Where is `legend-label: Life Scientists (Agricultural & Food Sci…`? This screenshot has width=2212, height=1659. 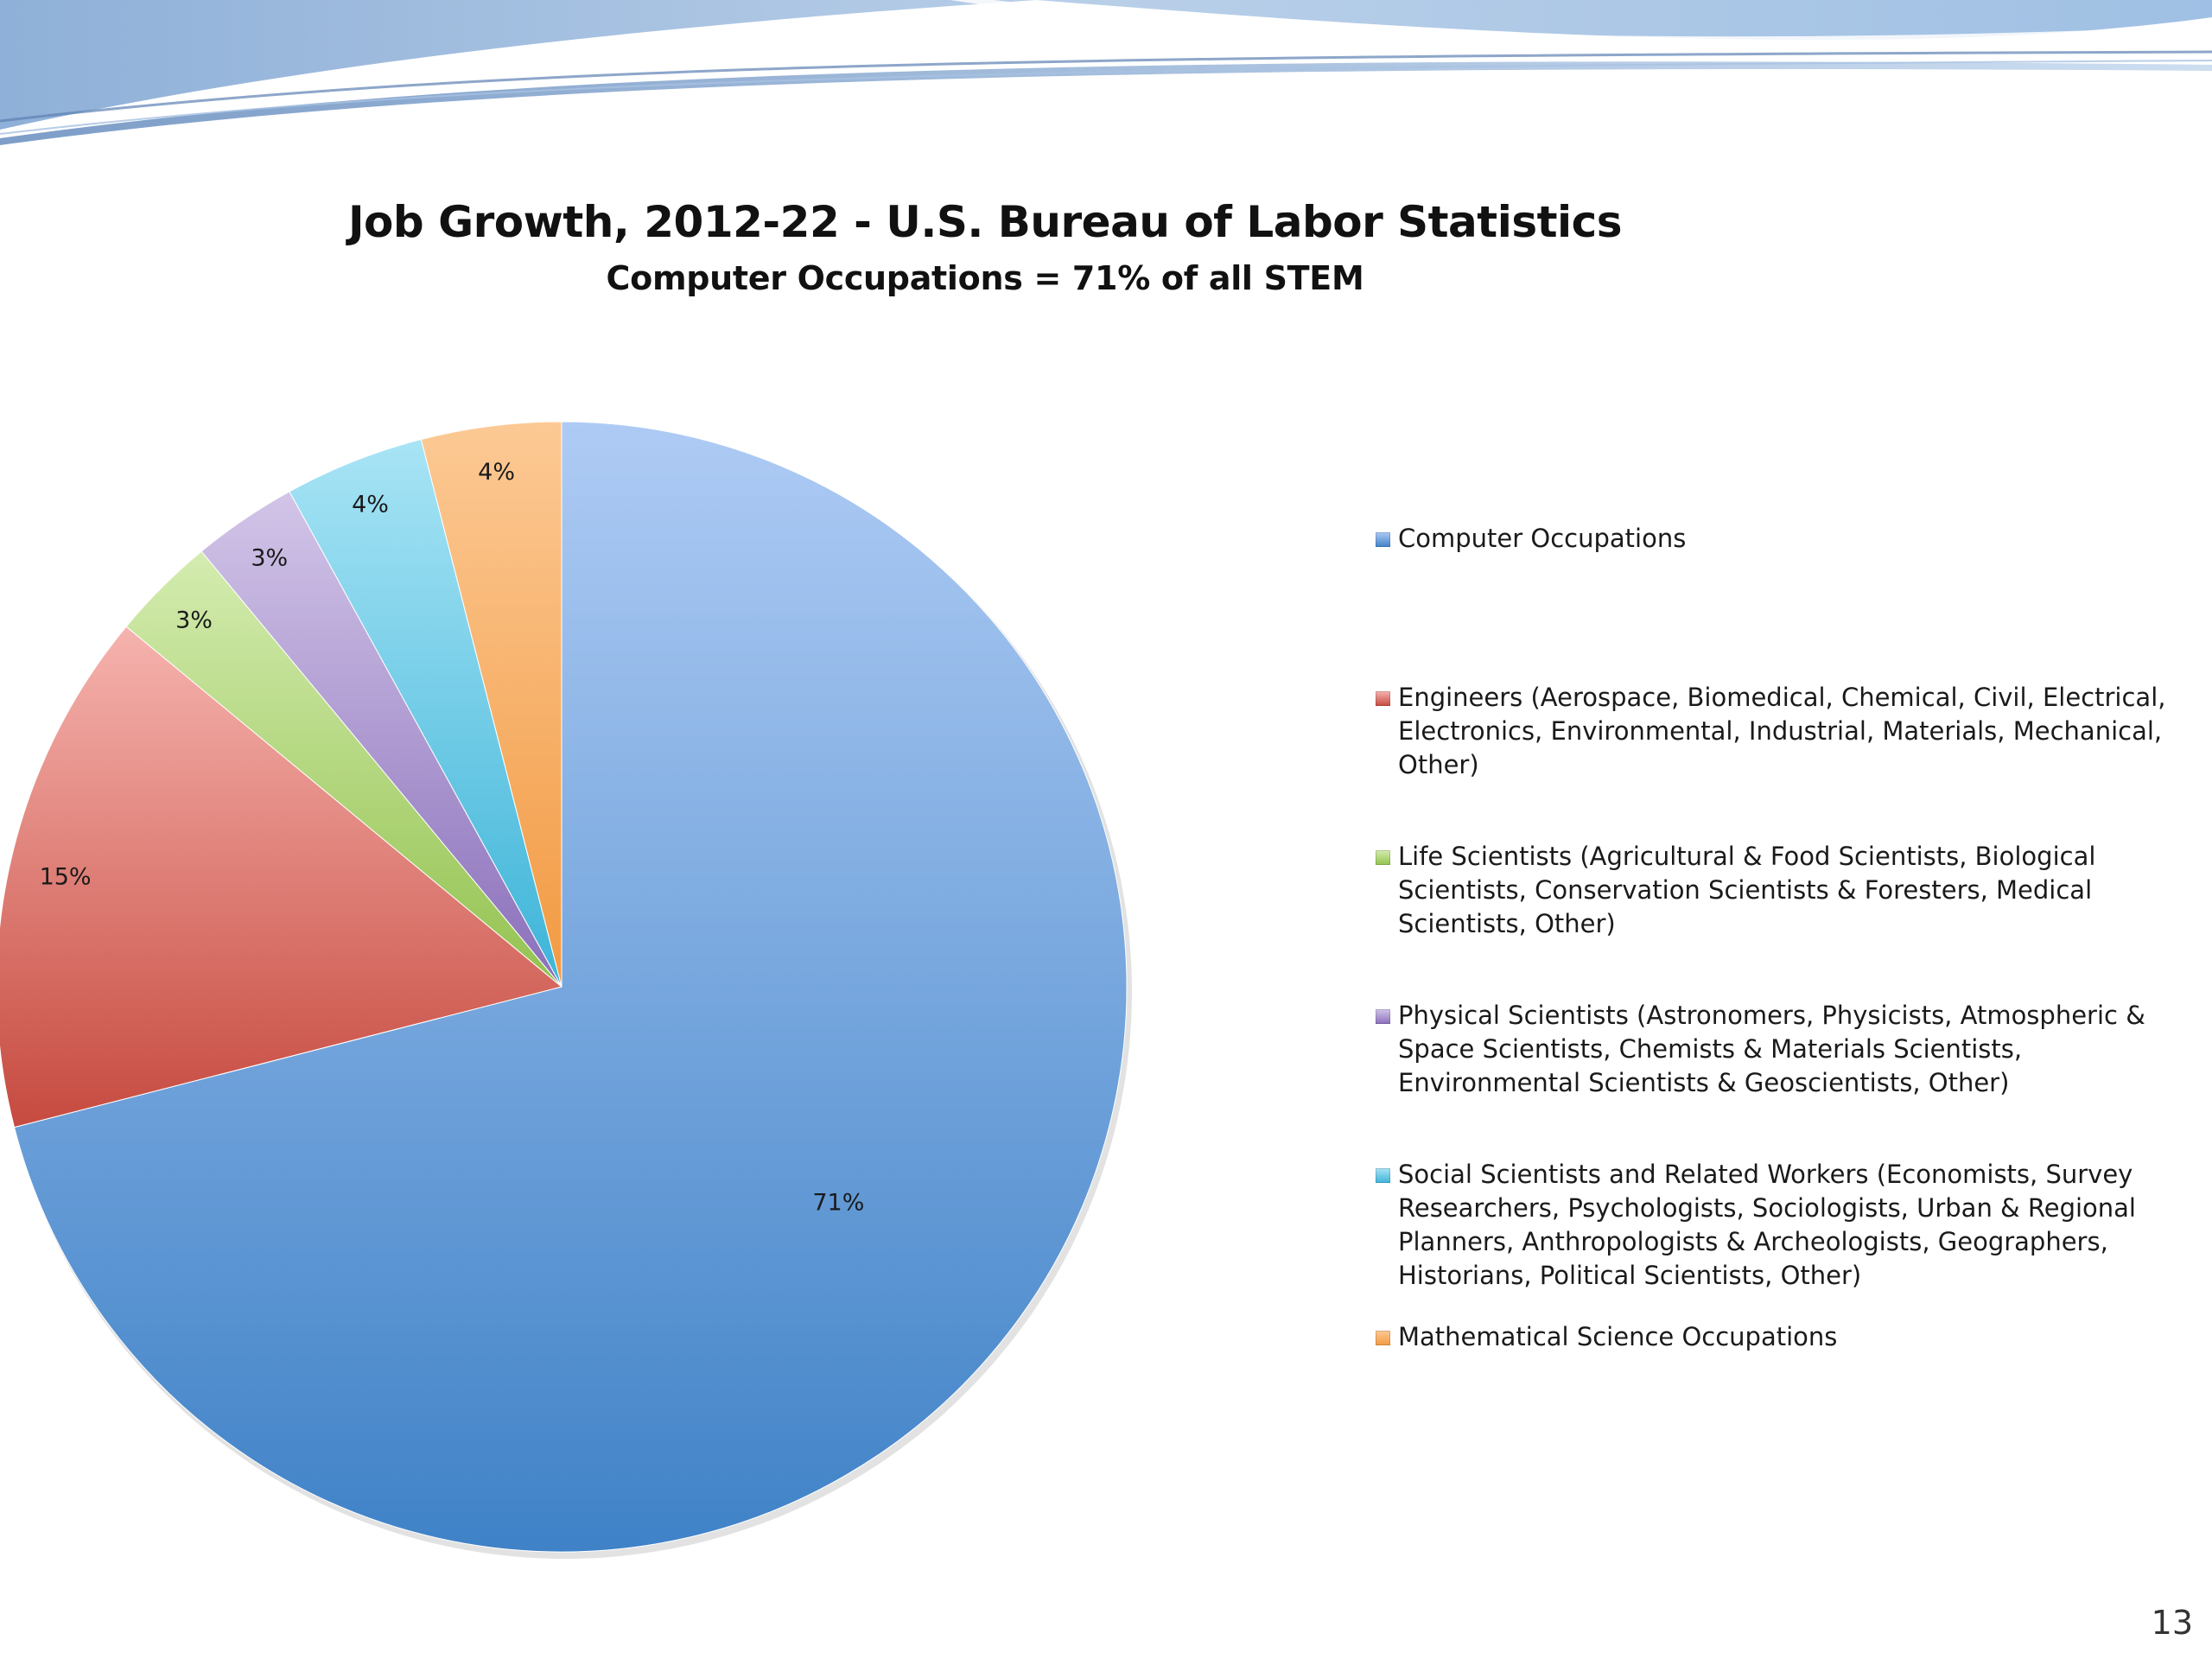 legend-label: Life Scientists (Agricultural & Food Sci… is located at coordinates (1747, 890).